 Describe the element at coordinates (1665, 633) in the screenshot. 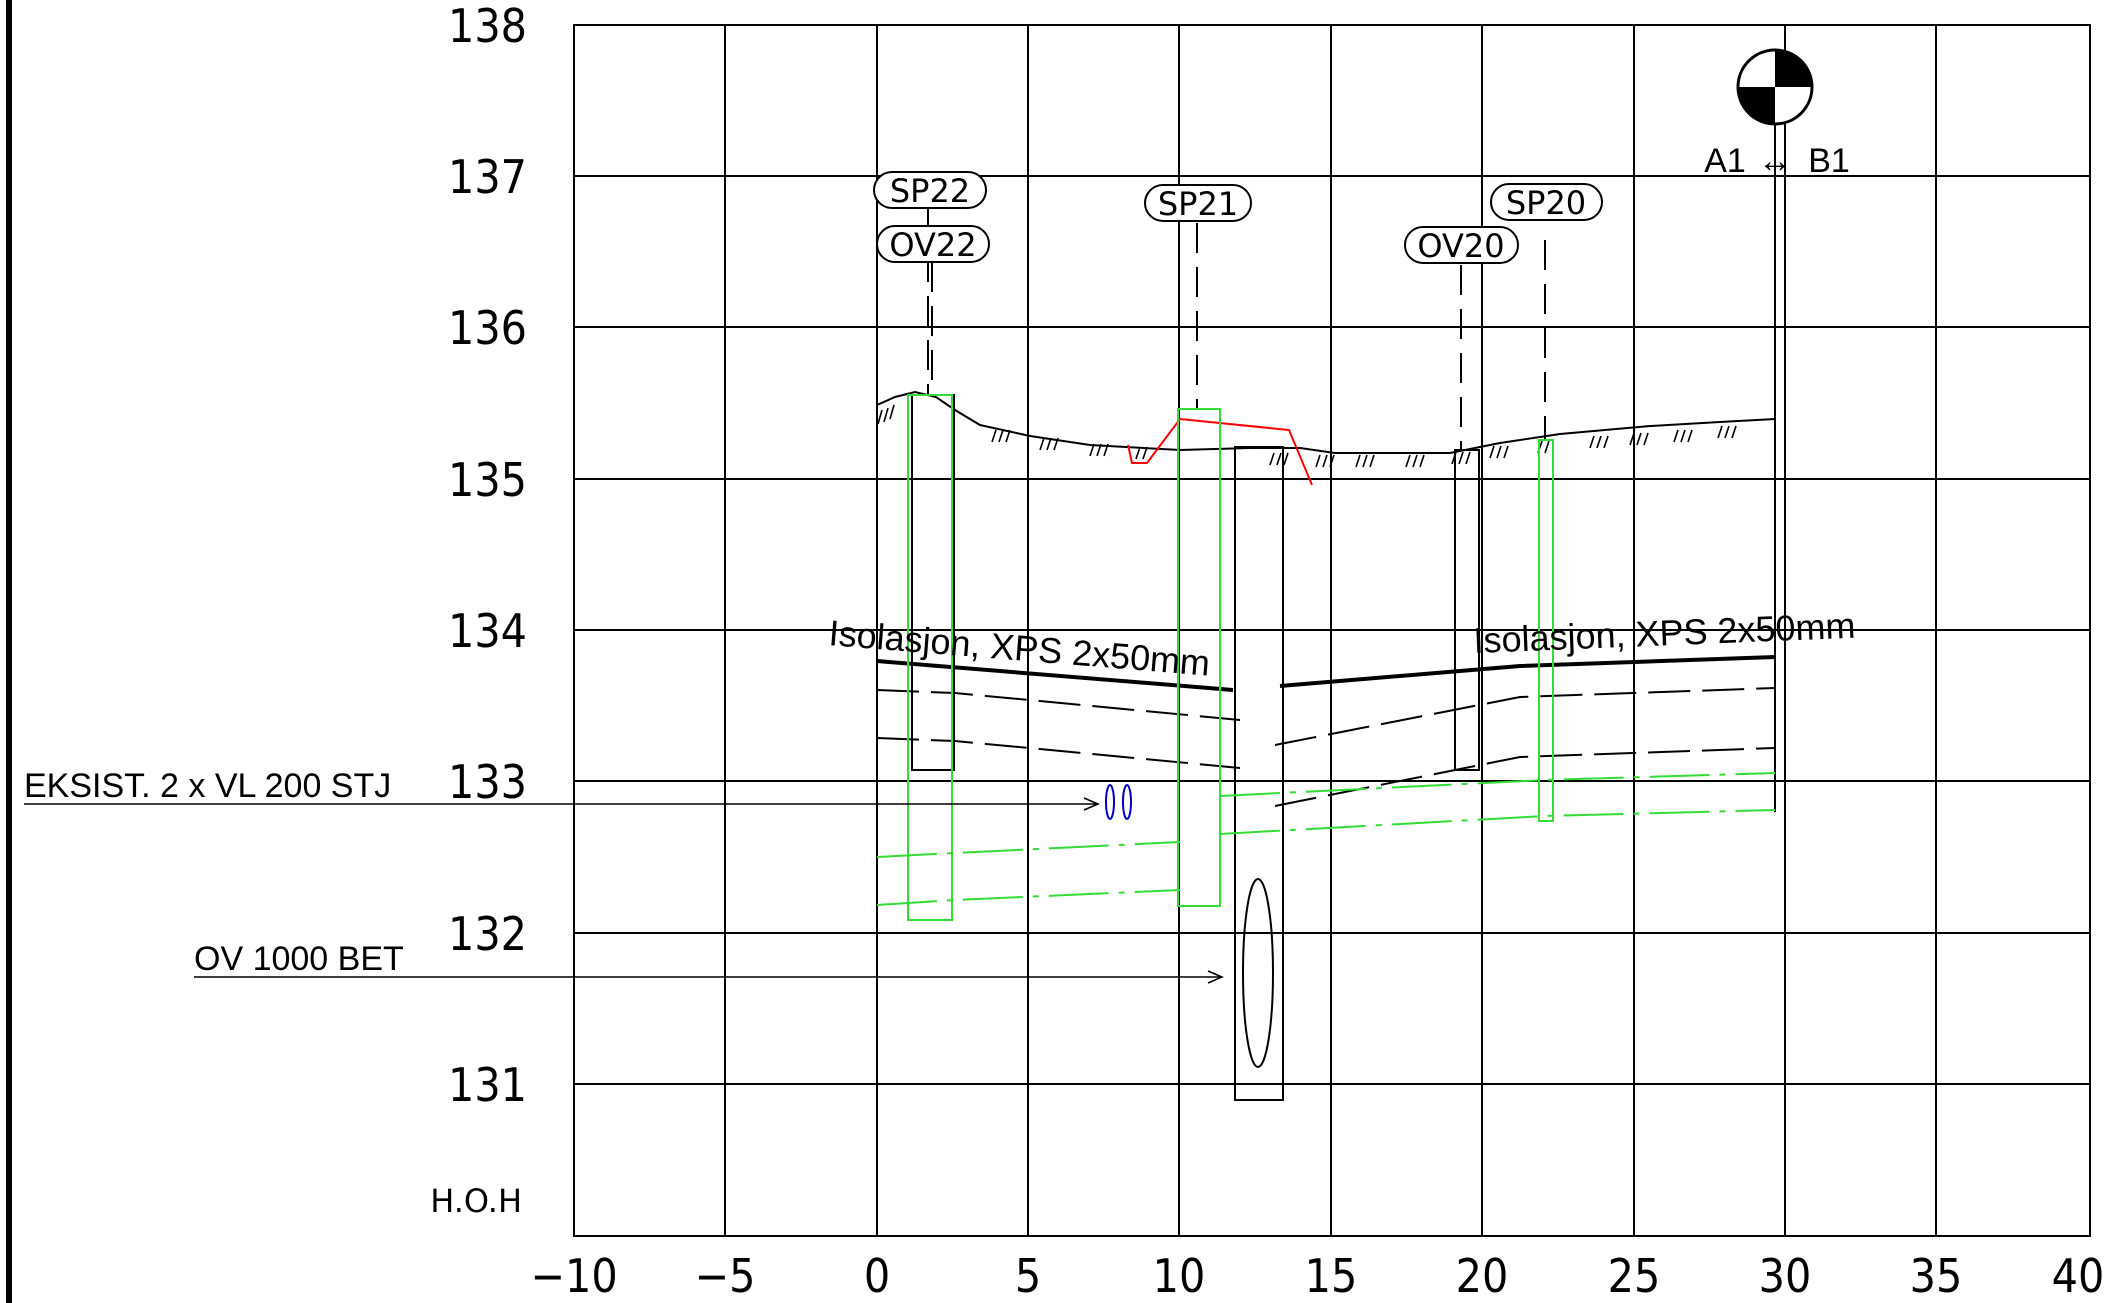

I see `insulation-label-right: Isolasjon, XPS 2x50mm` at that location.